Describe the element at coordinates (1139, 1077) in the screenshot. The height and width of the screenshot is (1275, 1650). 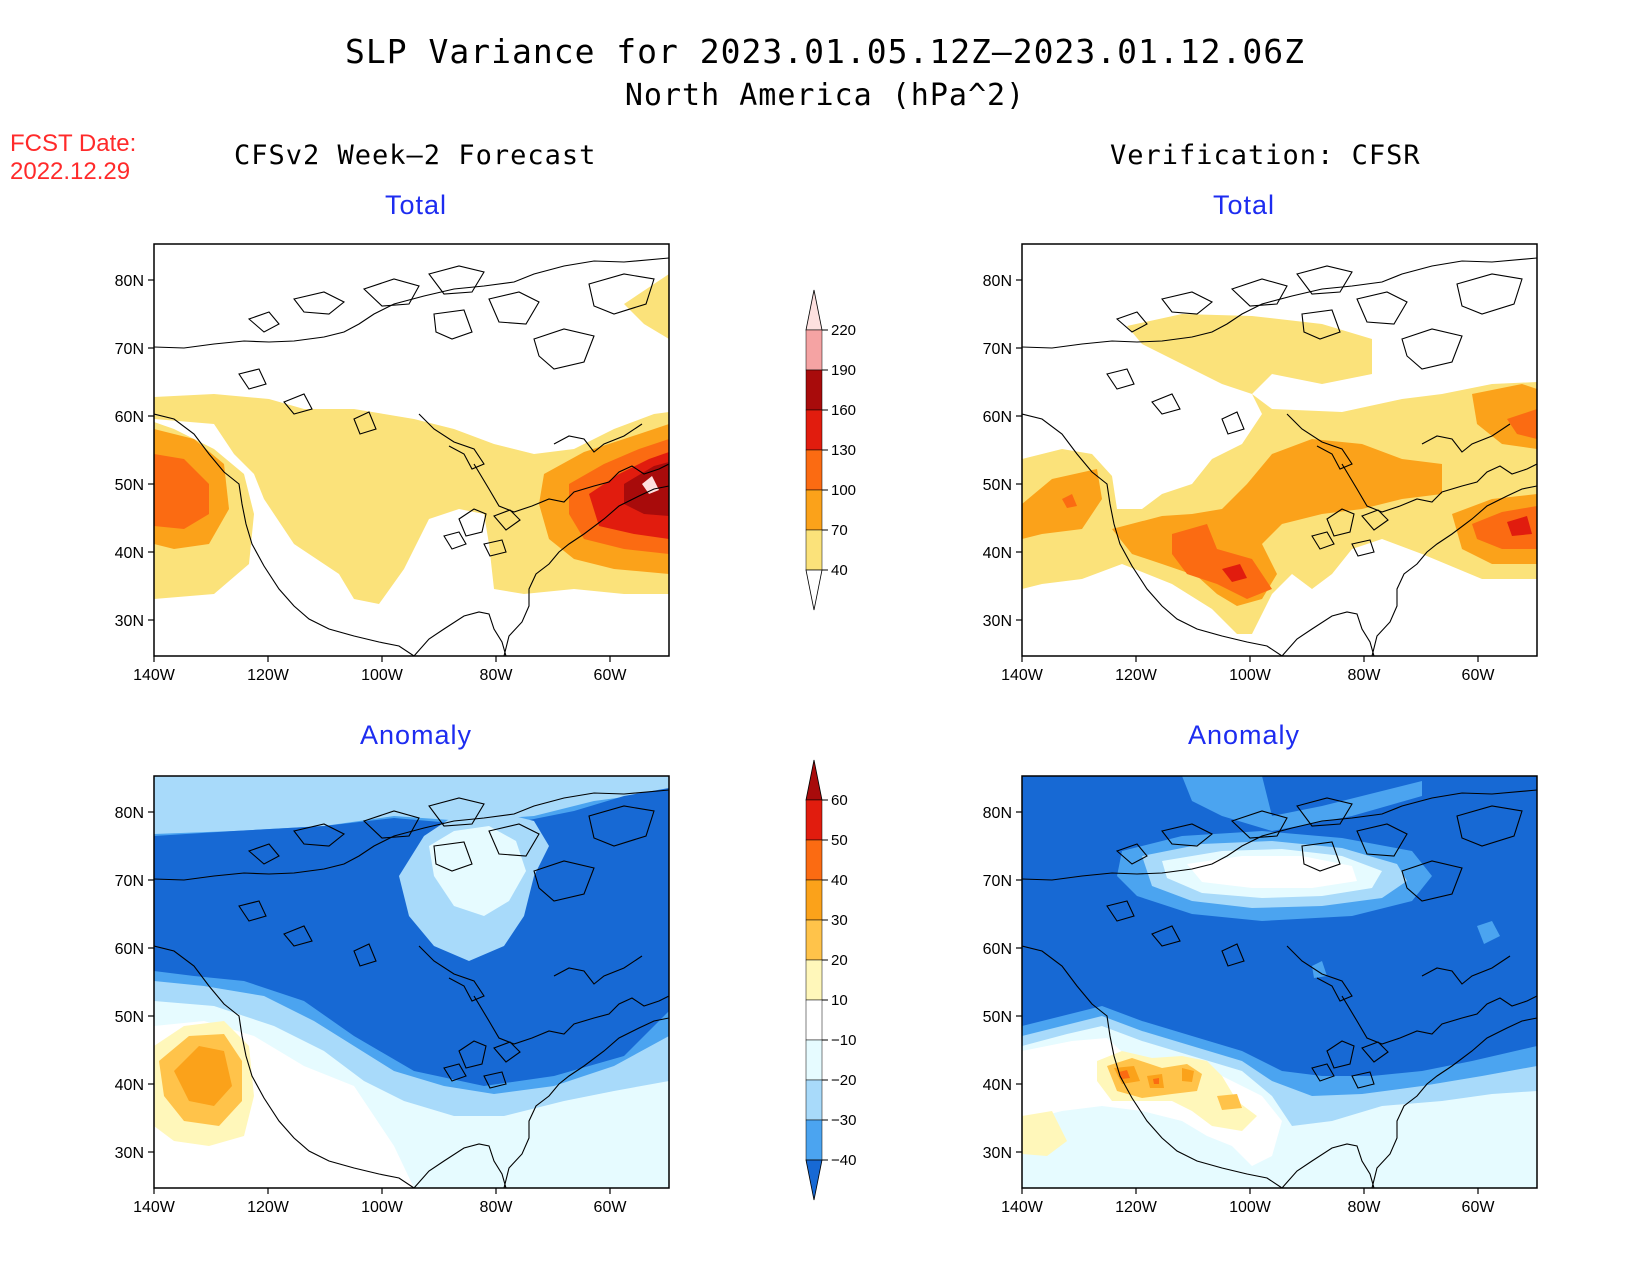
I see `anom-contour-pos40` at that location.